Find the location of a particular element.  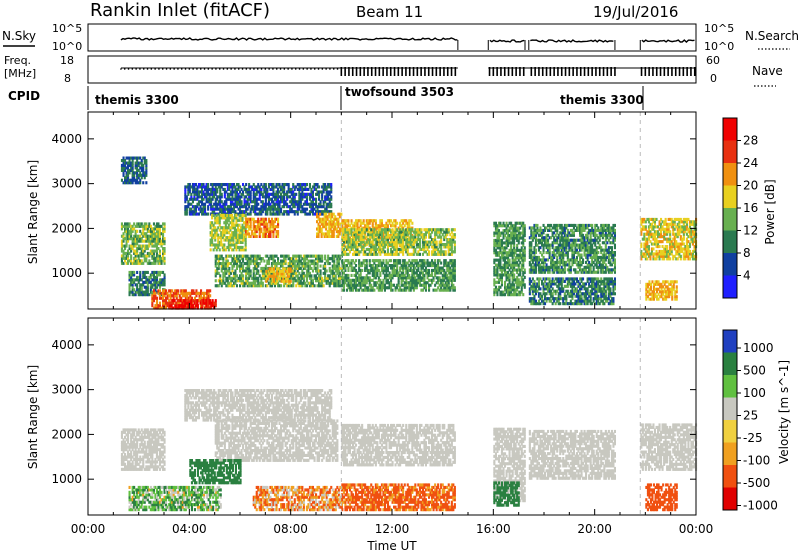

nsky-tick-bottom: 10^0 is located at coordinates (67, 46).